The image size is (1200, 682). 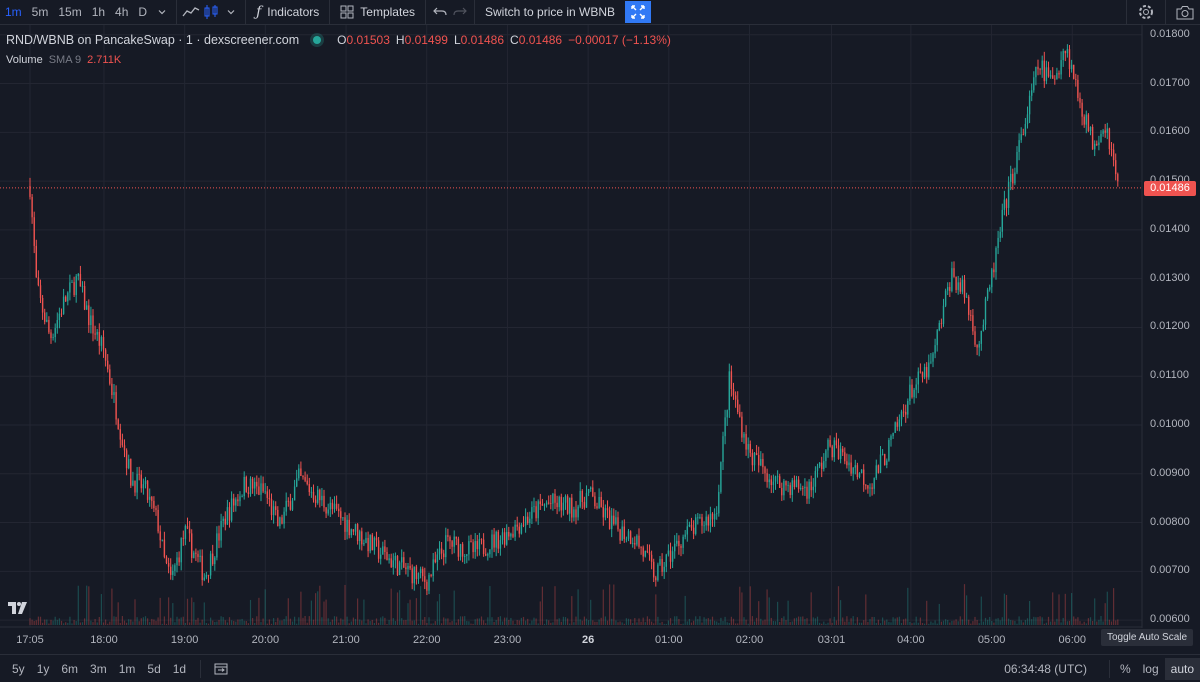 I want to click on fullscreen-button, so click(x=638, y=12).